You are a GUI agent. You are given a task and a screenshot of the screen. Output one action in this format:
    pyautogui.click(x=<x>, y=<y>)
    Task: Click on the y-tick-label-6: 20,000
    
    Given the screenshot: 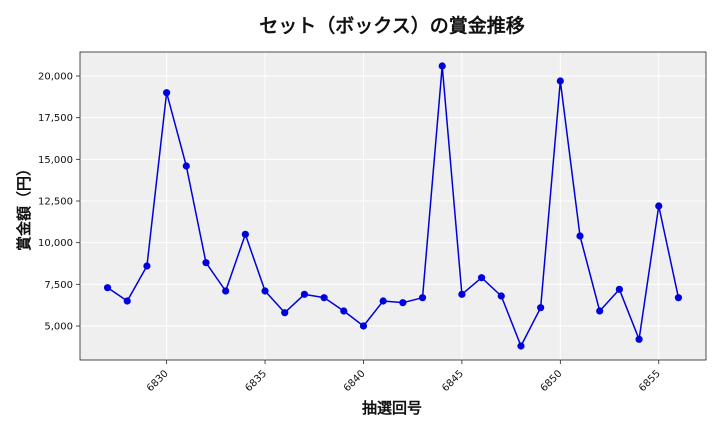 What is the action you would take?
    pyautogui.click(x=55, y=77)
    